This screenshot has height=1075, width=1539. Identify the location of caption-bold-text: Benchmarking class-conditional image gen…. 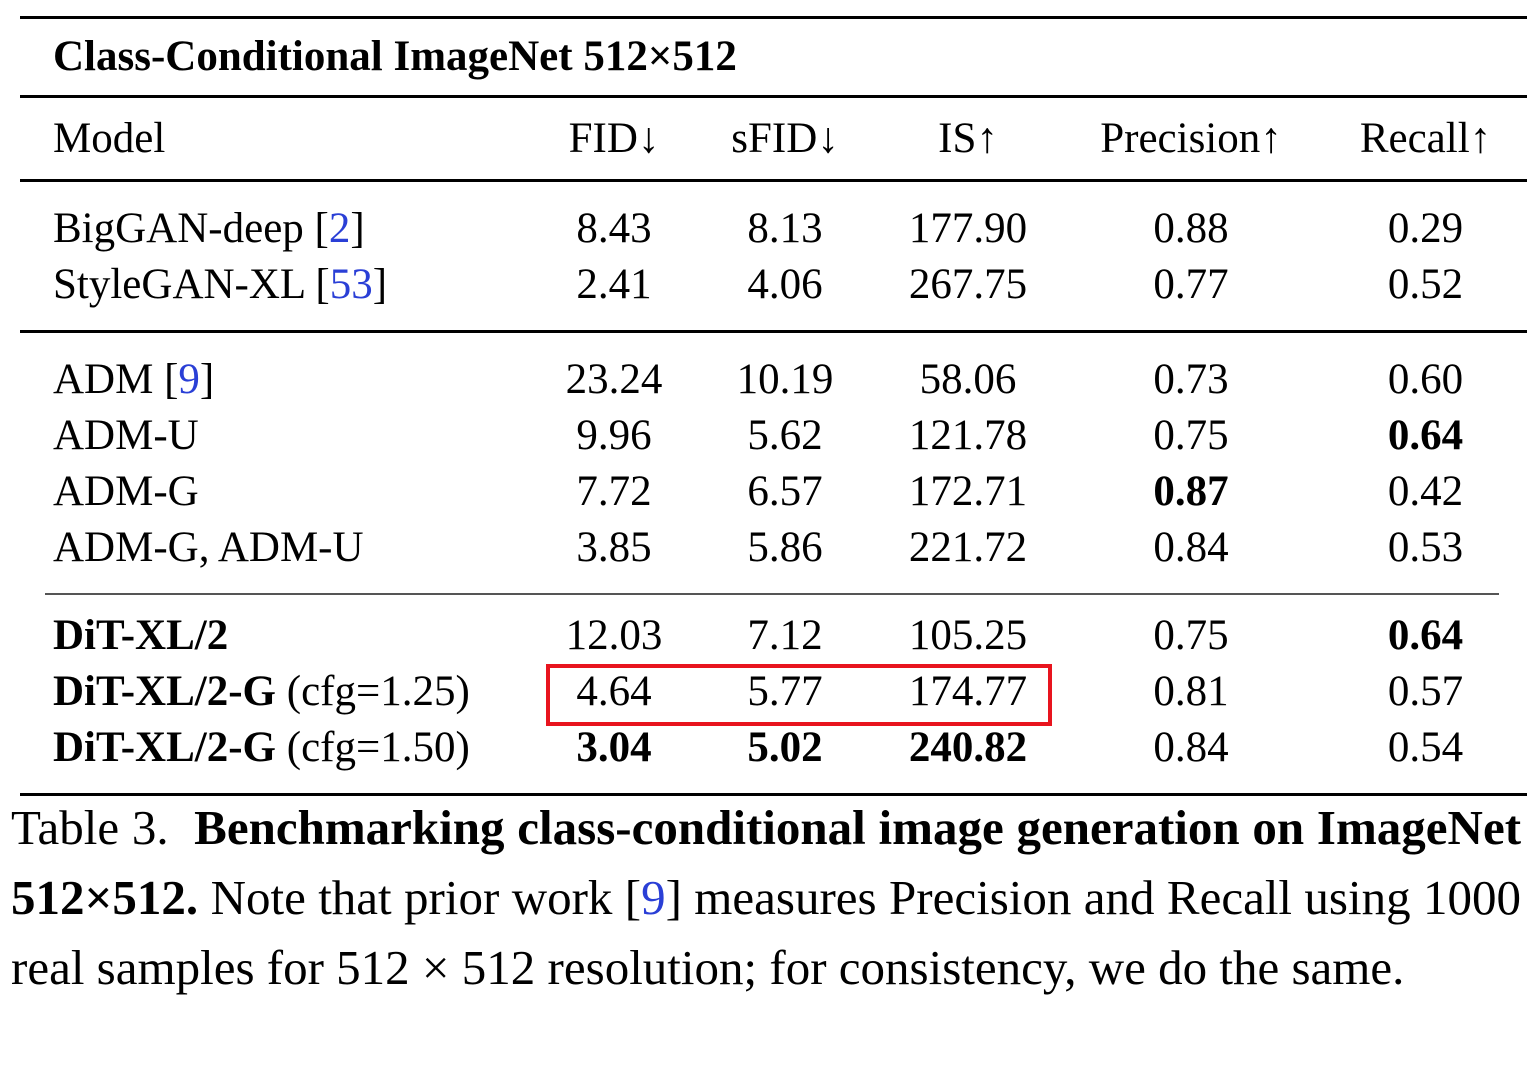
(766, 862).